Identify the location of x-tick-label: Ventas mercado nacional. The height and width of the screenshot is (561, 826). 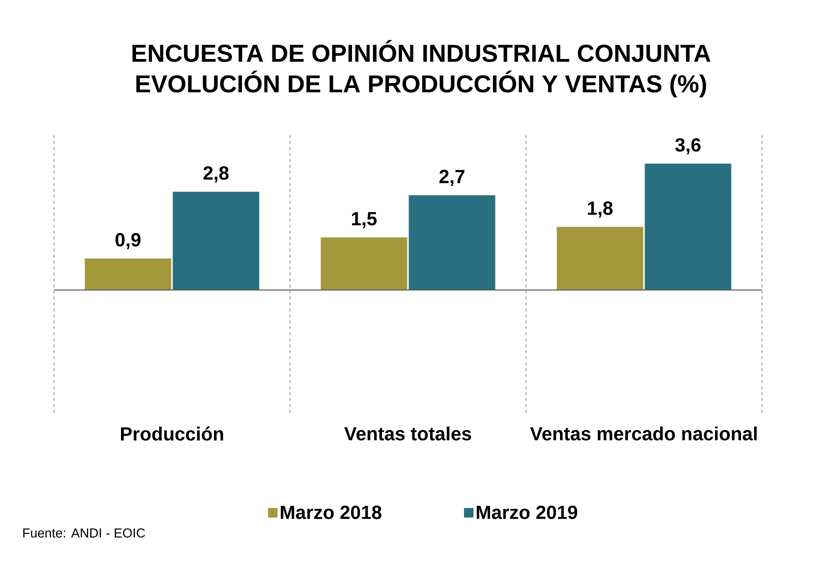
(643, 433).